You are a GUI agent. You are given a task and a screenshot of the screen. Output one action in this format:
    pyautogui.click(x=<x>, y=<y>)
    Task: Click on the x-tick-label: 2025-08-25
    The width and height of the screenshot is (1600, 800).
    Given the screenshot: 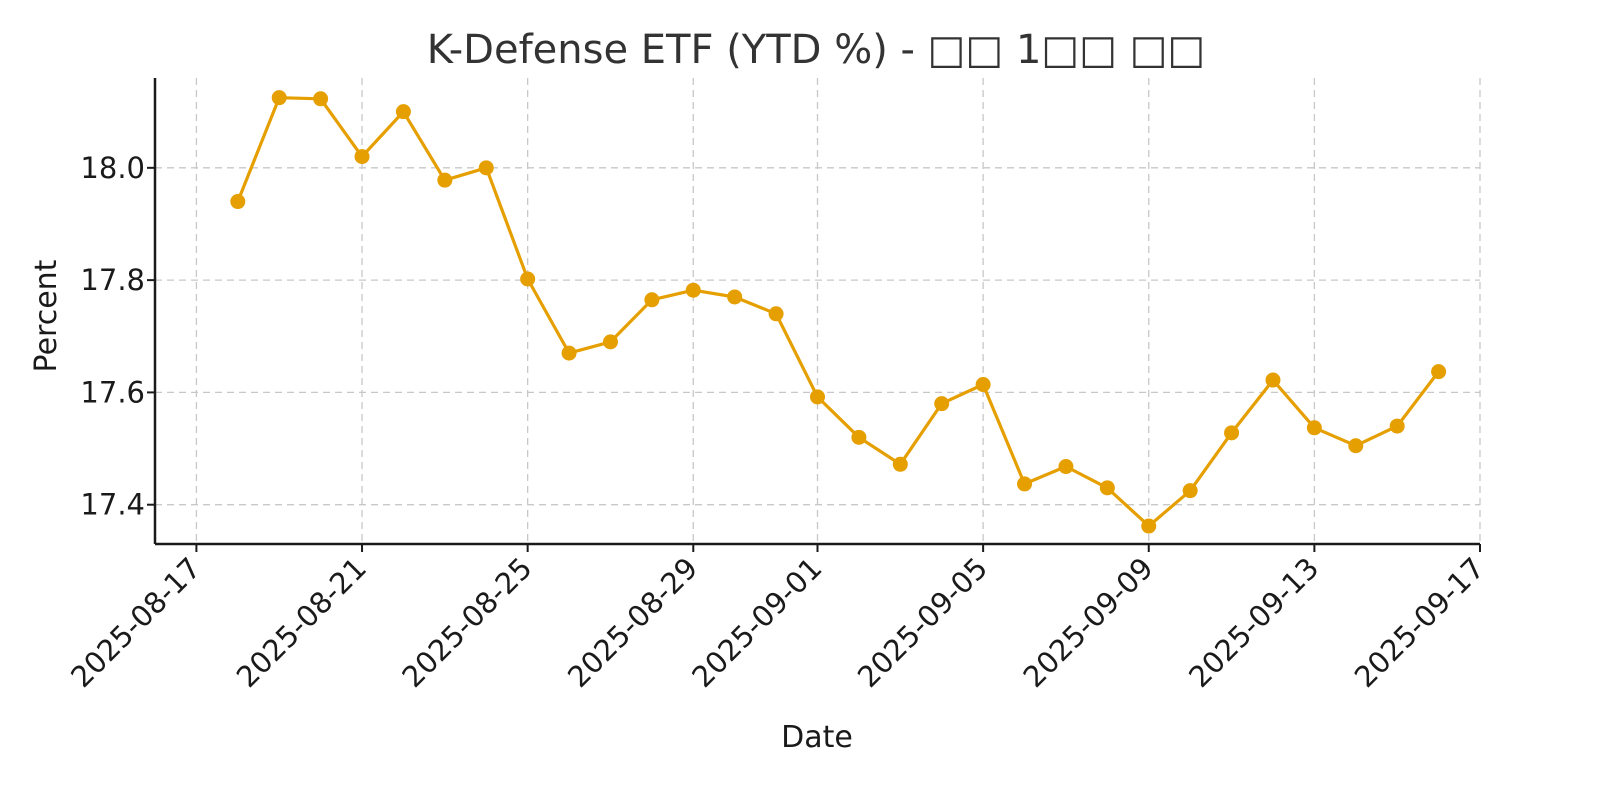 What is the action you would take?
    pyautogui.click(x=466, y=622)
    